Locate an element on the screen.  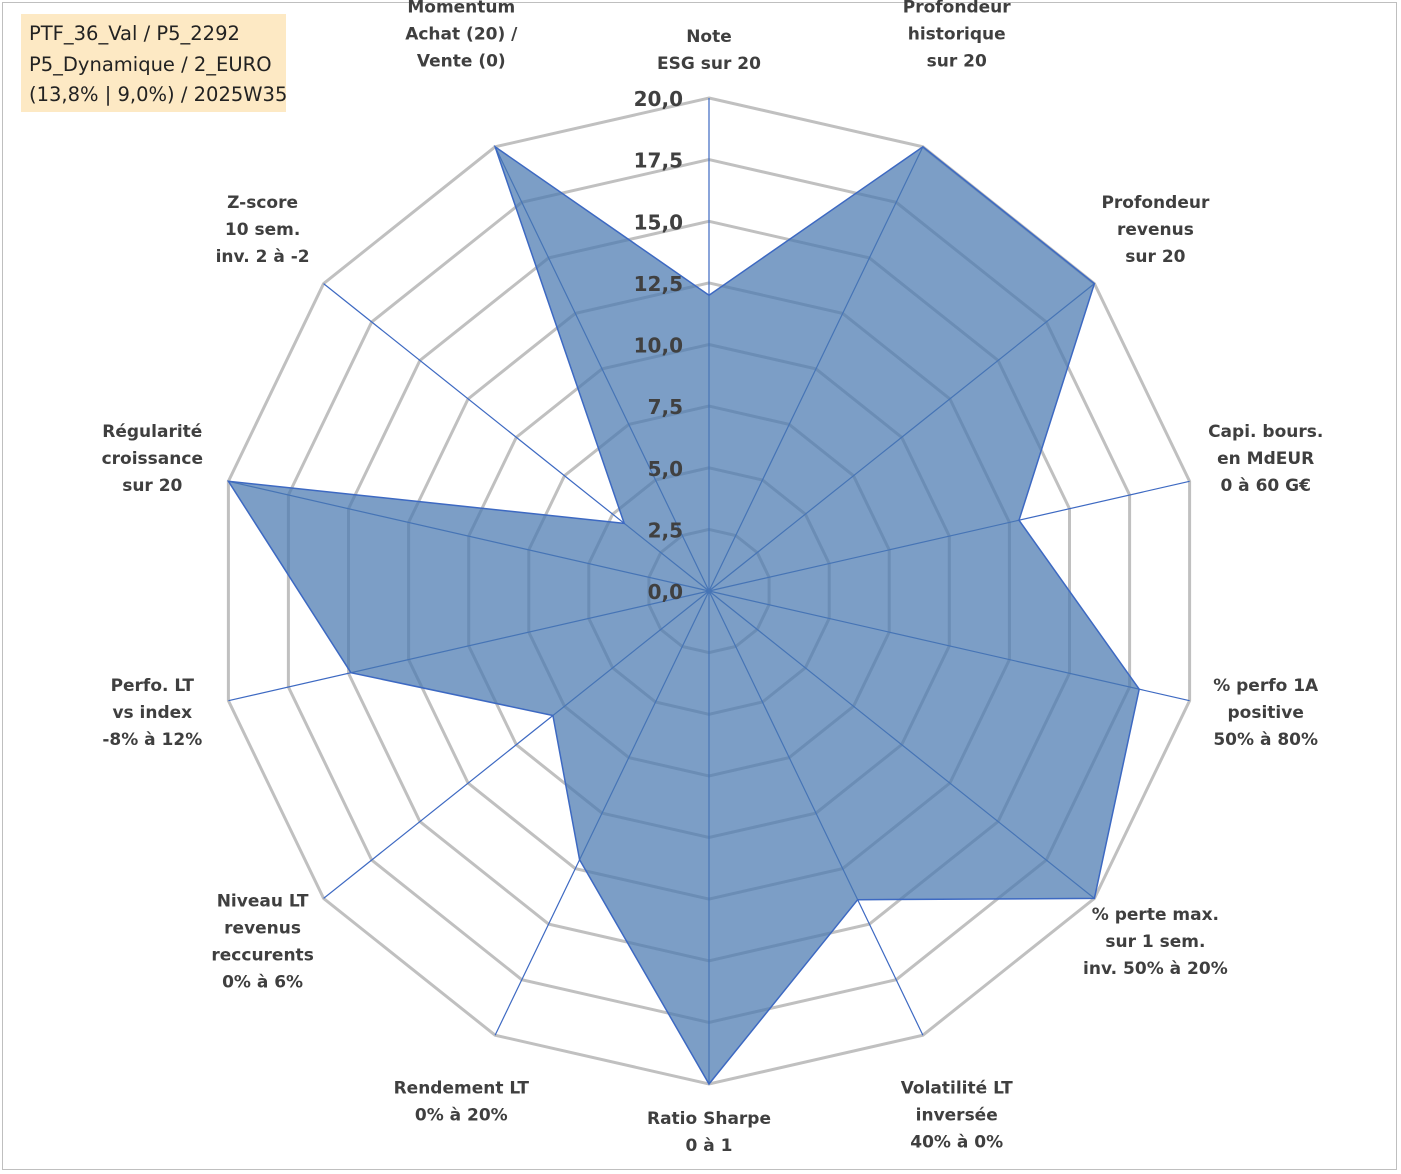
axis-label-line: croissance is located at coordinates (152, 459).